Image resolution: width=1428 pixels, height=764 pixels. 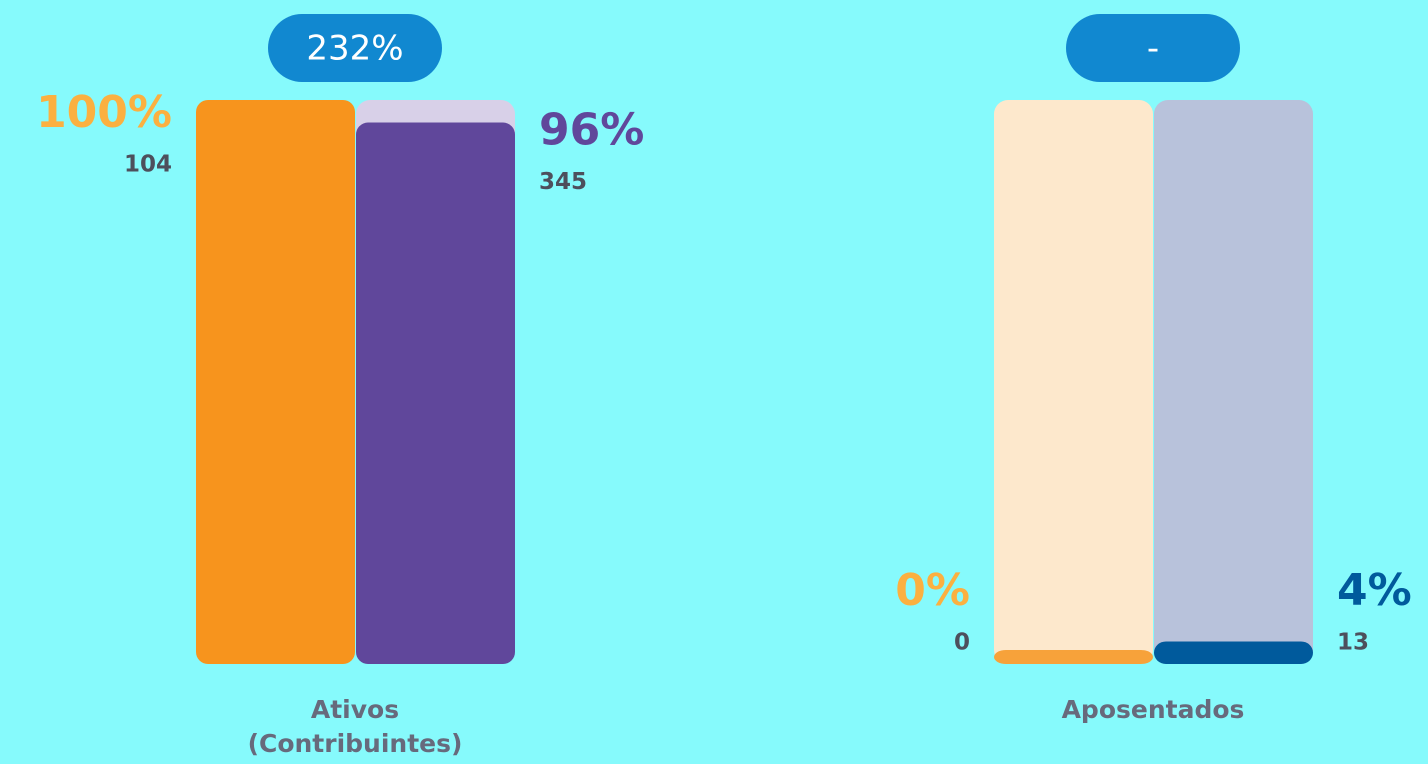 What do you see at coordinates (563, 182) in the screenshot?
I see `count-label: 345` at bounding box center [563, 182].